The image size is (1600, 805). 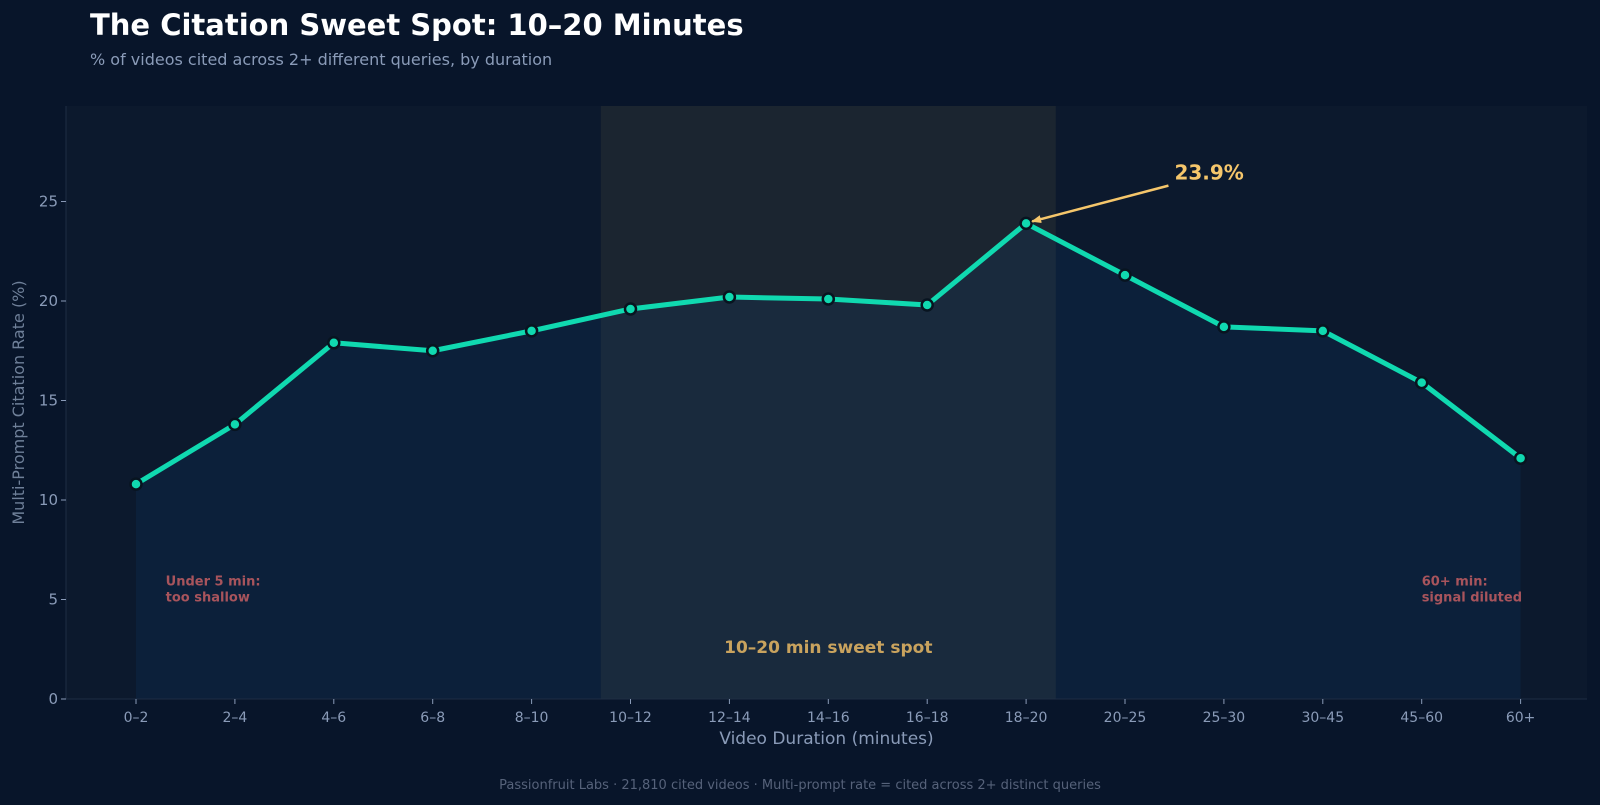 What do you see at coordinates (828, 718) in the screenshot?
I see `x-tick-label: 14–16` at bounding box center [828, 718].